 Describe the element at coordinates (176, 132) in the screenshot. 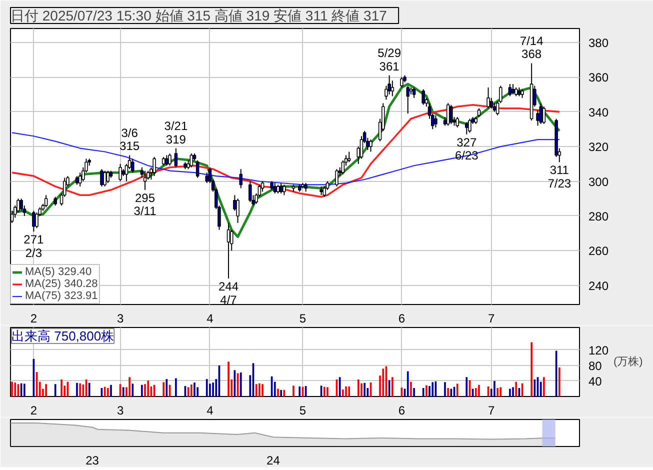

I see `annotation: 3/21 319` at that location.